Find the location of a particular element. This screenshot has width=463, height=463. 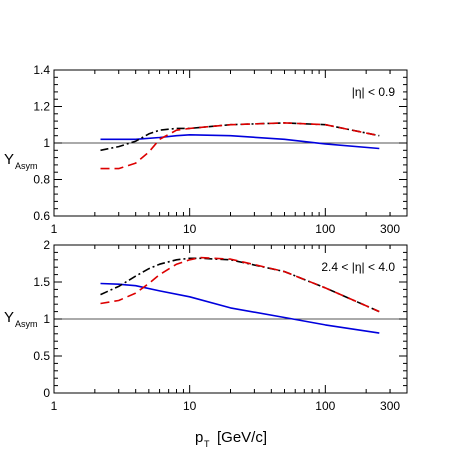

x-axis-label-sub: T is located at coordinates (207, 444).